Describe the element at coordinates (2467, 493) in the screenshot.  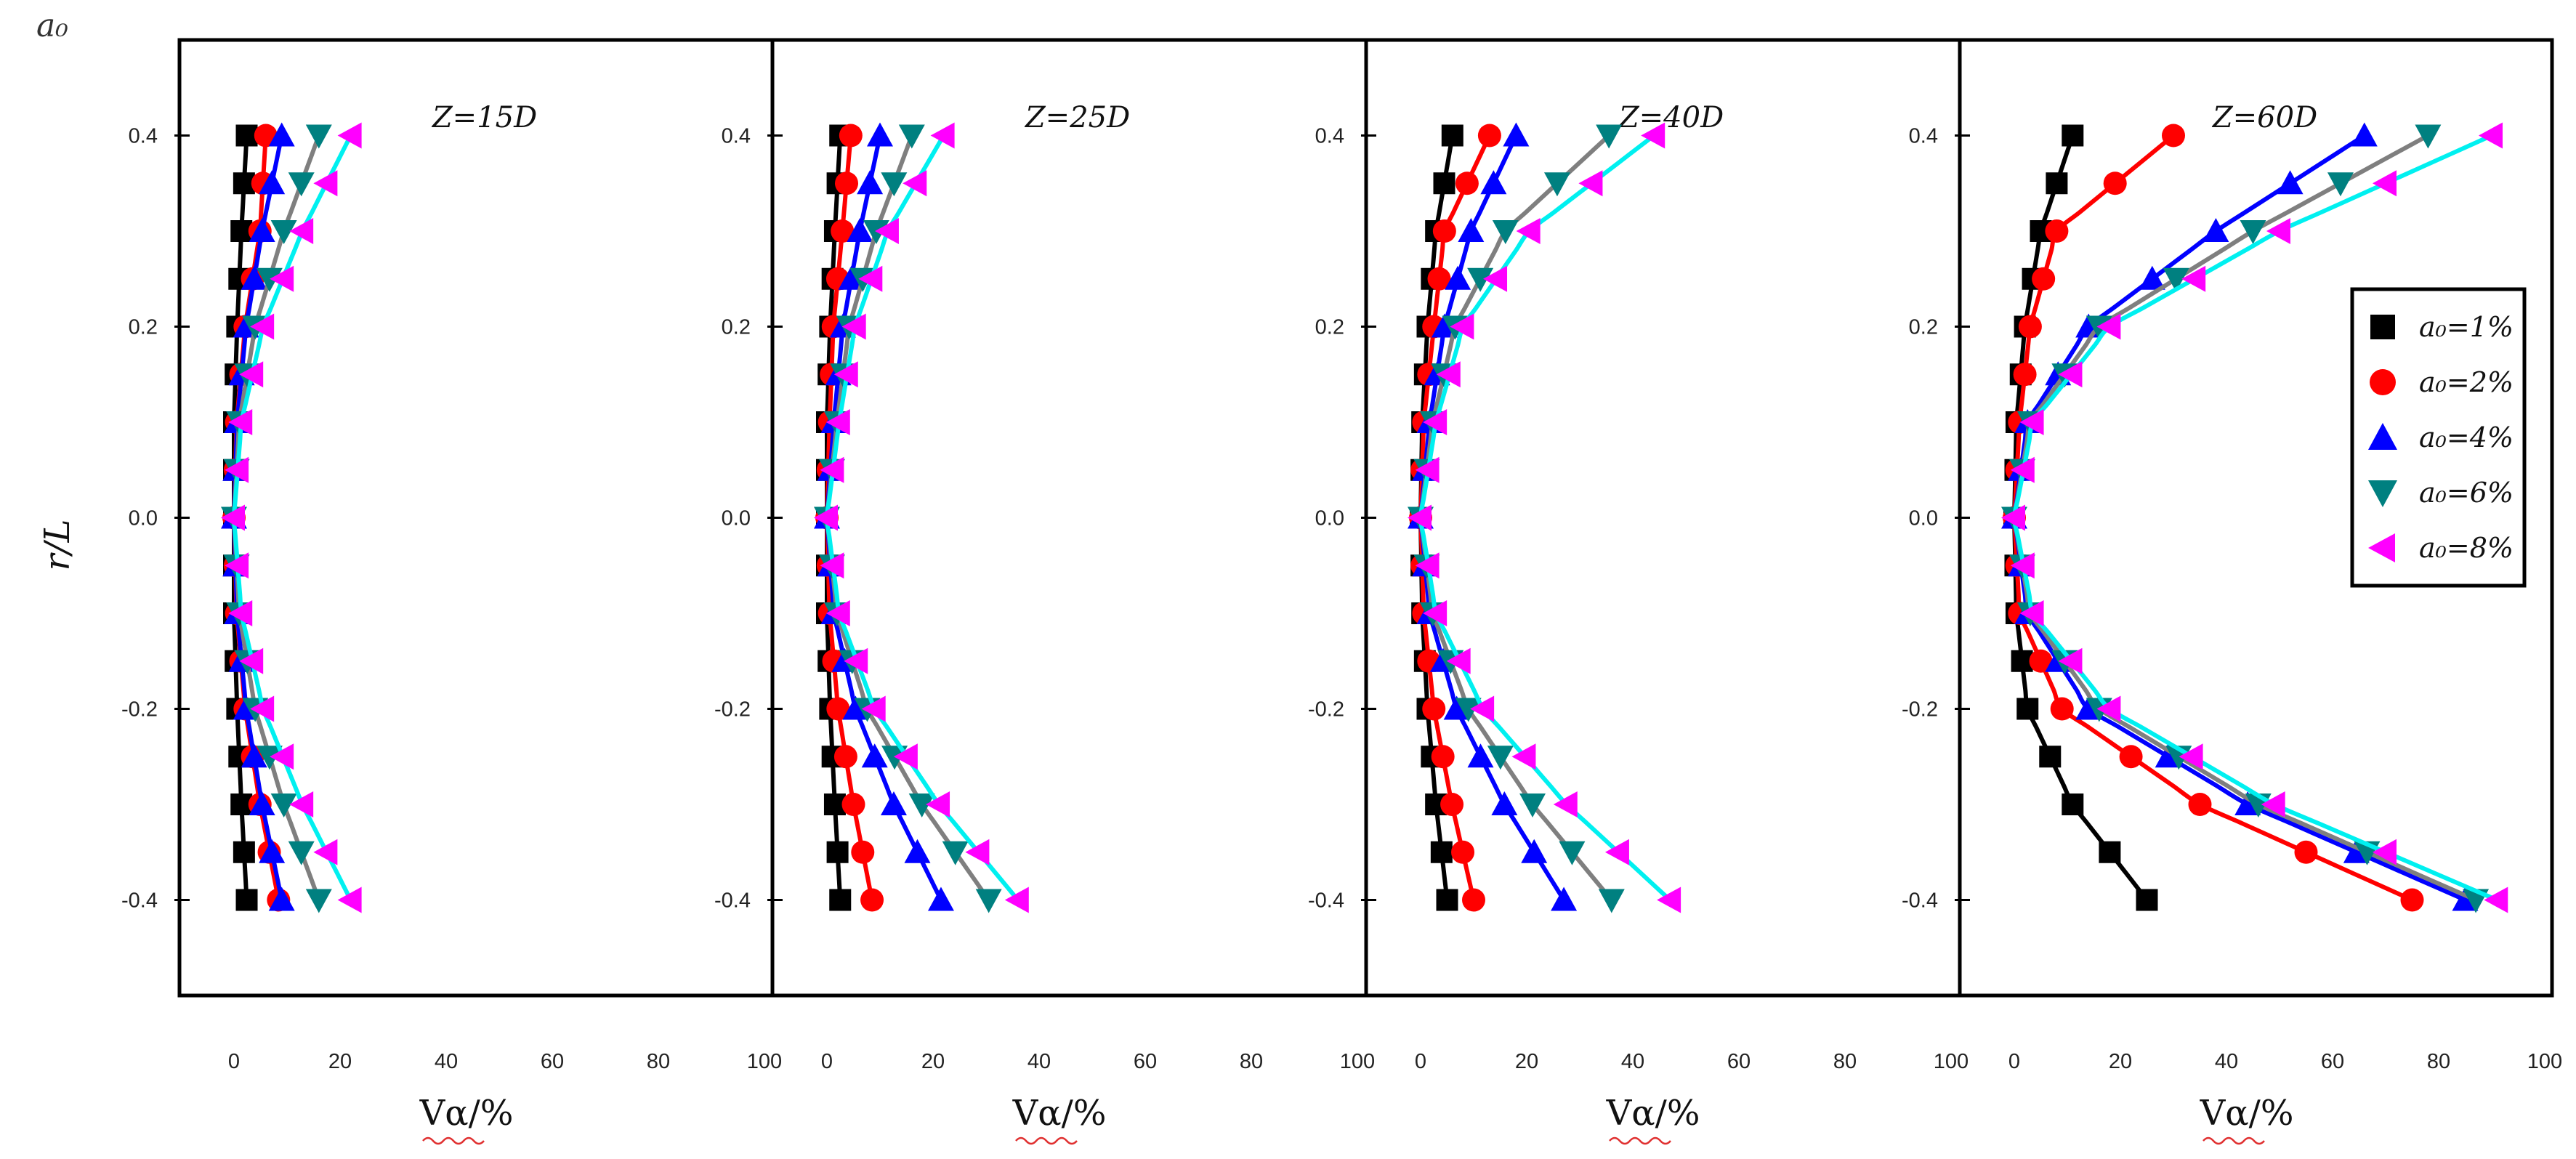
I see `legend-label: a₀=6%` at that location.